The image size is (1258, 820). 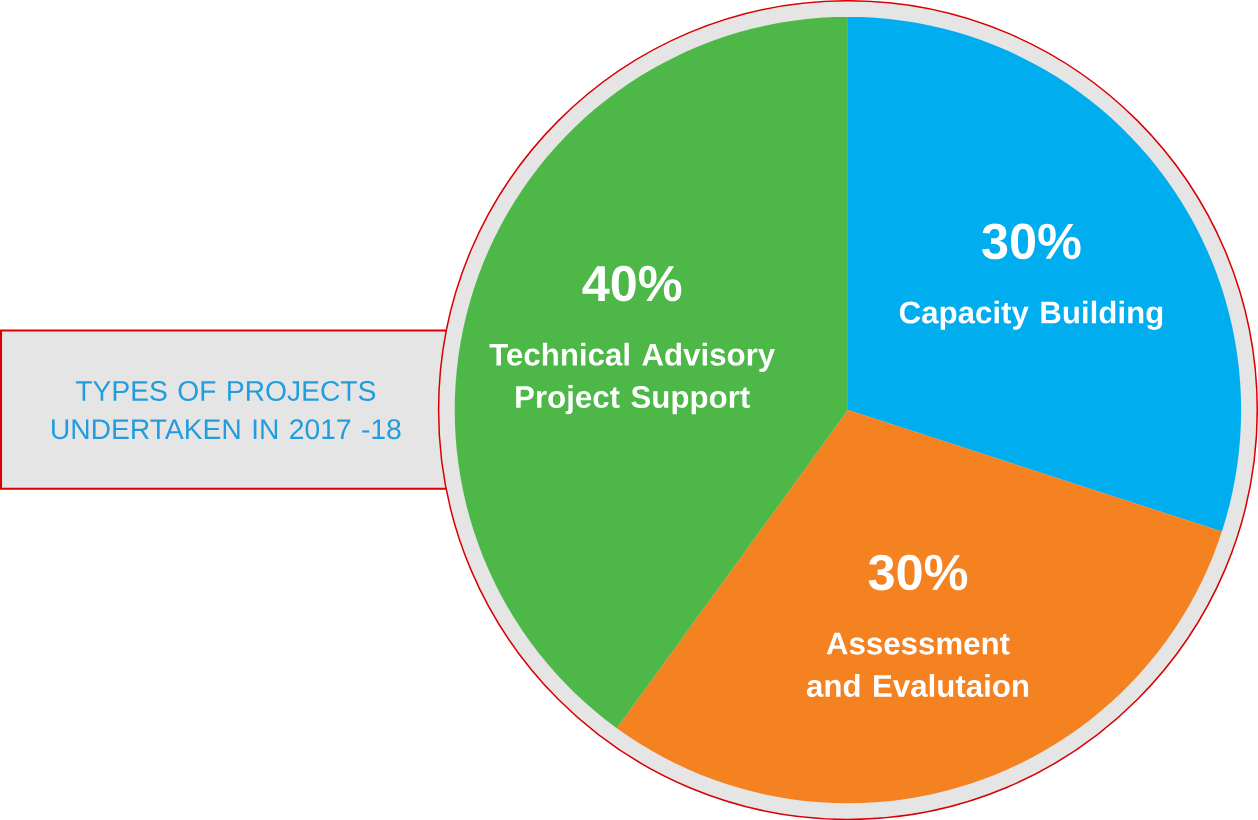 I want to click on slice-label: Technical Advisory Project Support, so click(x=632, y=378).